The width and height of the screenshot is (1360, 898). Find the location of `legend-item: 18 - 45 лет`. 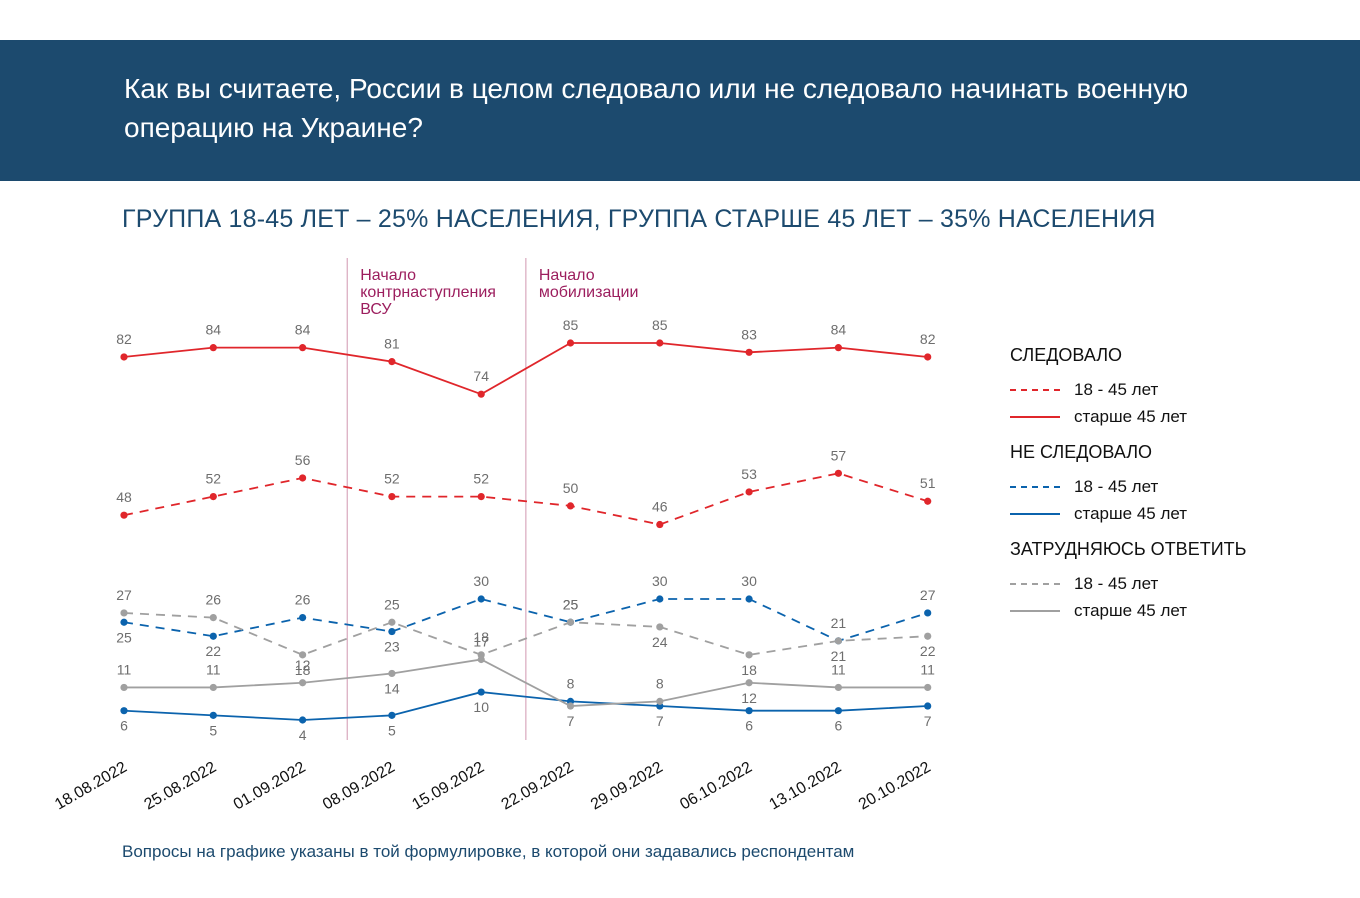

legend-item: 18 - 45 лет is located at coordinates (1160, 389).